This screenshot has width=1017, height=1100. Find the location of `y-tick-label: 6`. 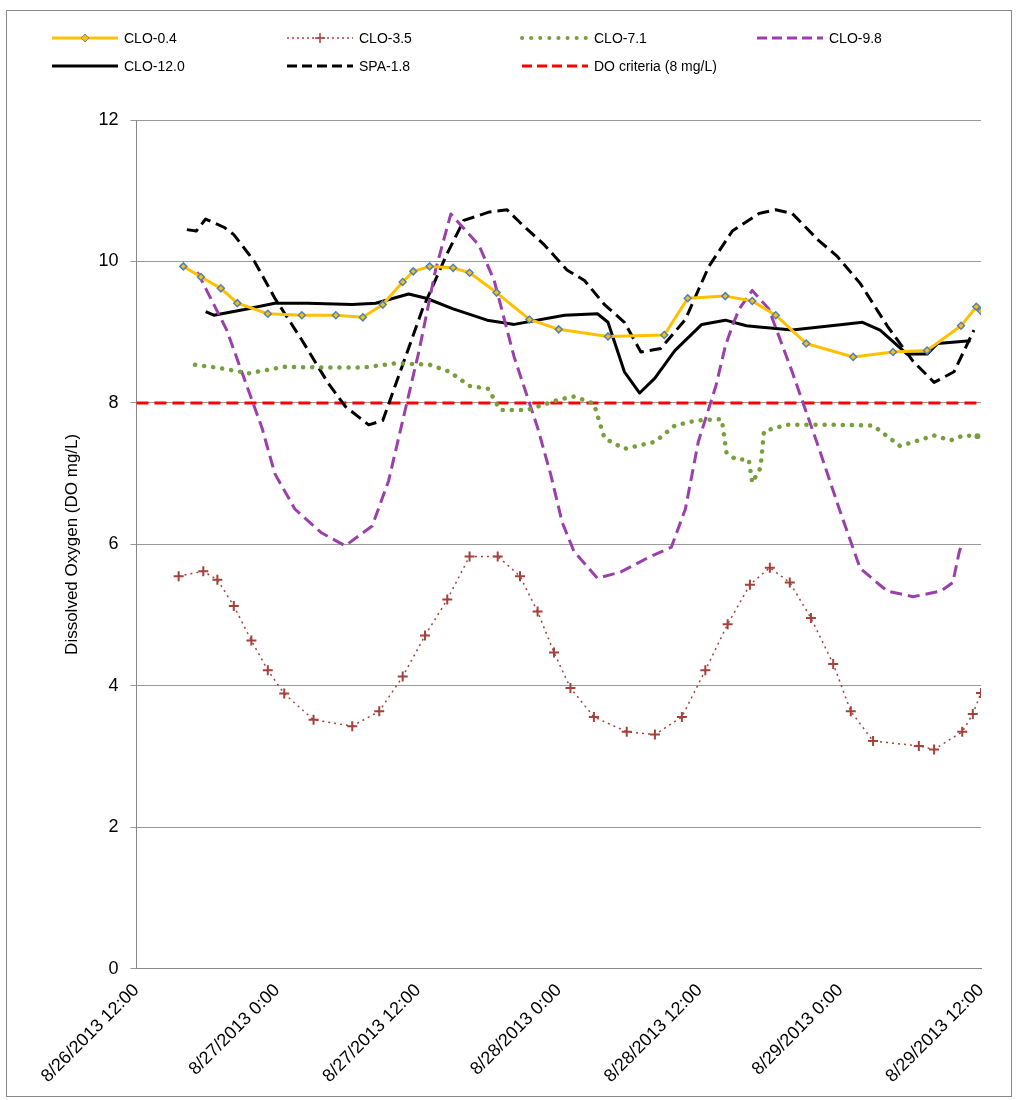

y-tick-label: 6 is located at coordinates (113, 543).